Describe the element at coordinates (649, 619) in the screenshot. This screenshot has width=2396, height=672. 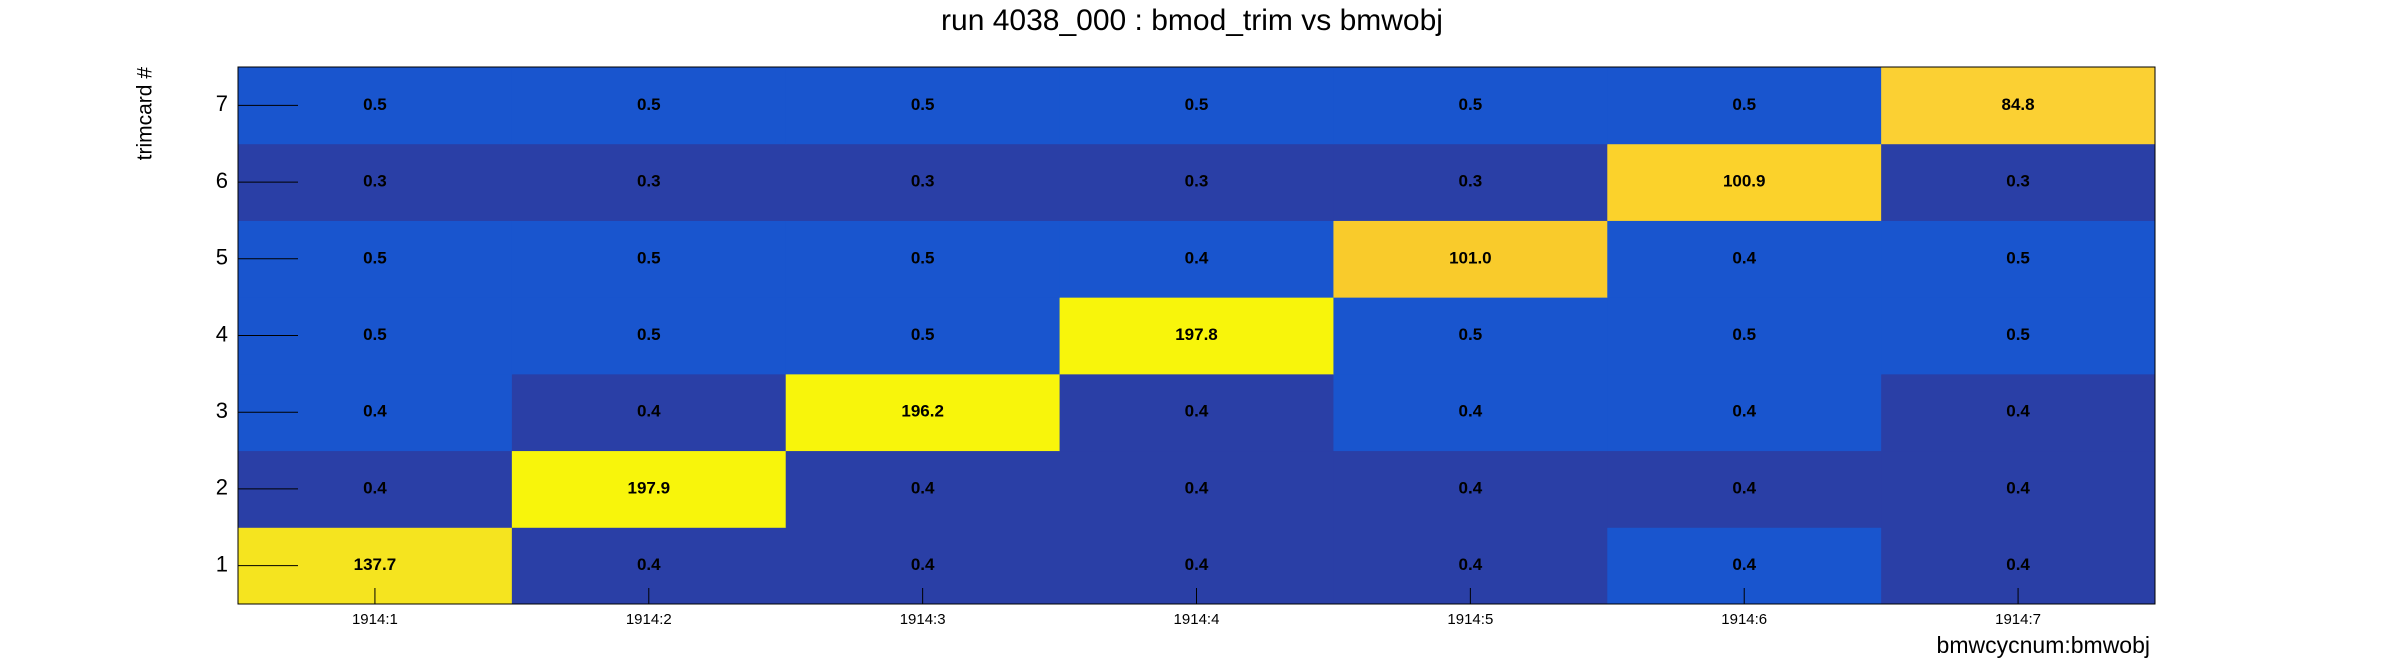
I see `x-tick-label: 1914:2` at that location.